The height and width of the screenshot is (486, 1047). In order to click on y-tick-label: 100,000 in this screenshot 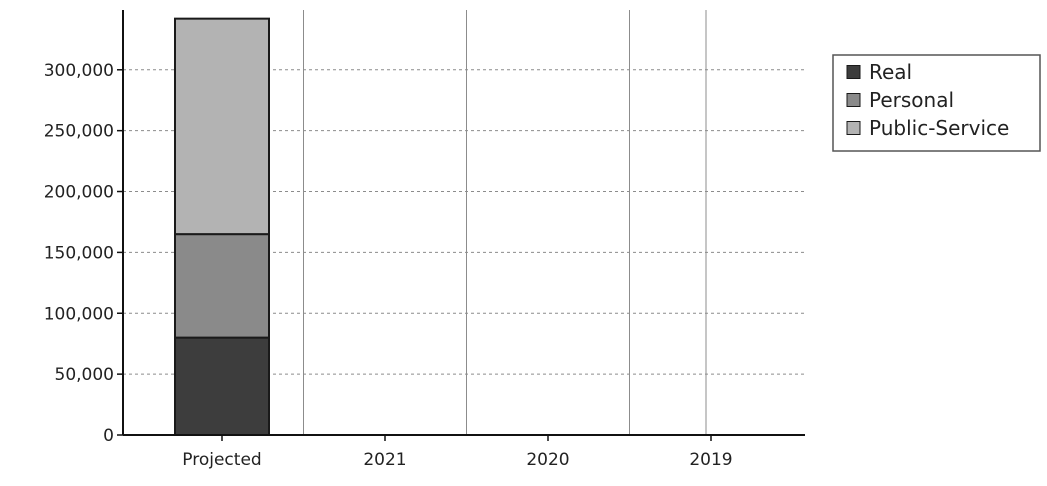, I will do `click(79, 314)`.